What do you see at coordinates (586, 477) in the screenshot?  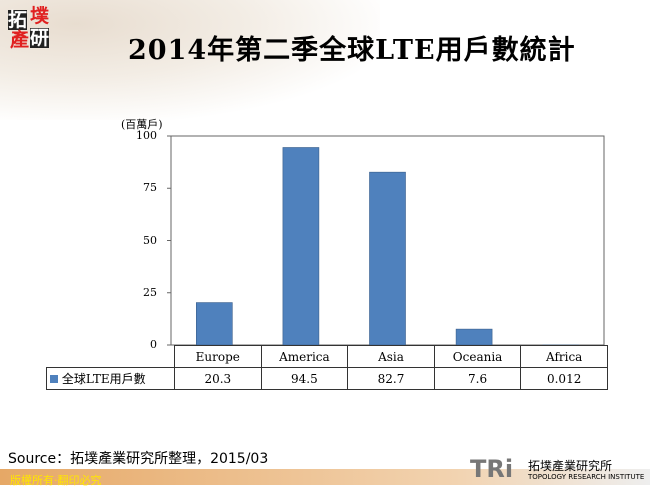 I see `brand-english: TOPOLOGY RESEARCH INSTITUTE` at bounding box center [586, 477].